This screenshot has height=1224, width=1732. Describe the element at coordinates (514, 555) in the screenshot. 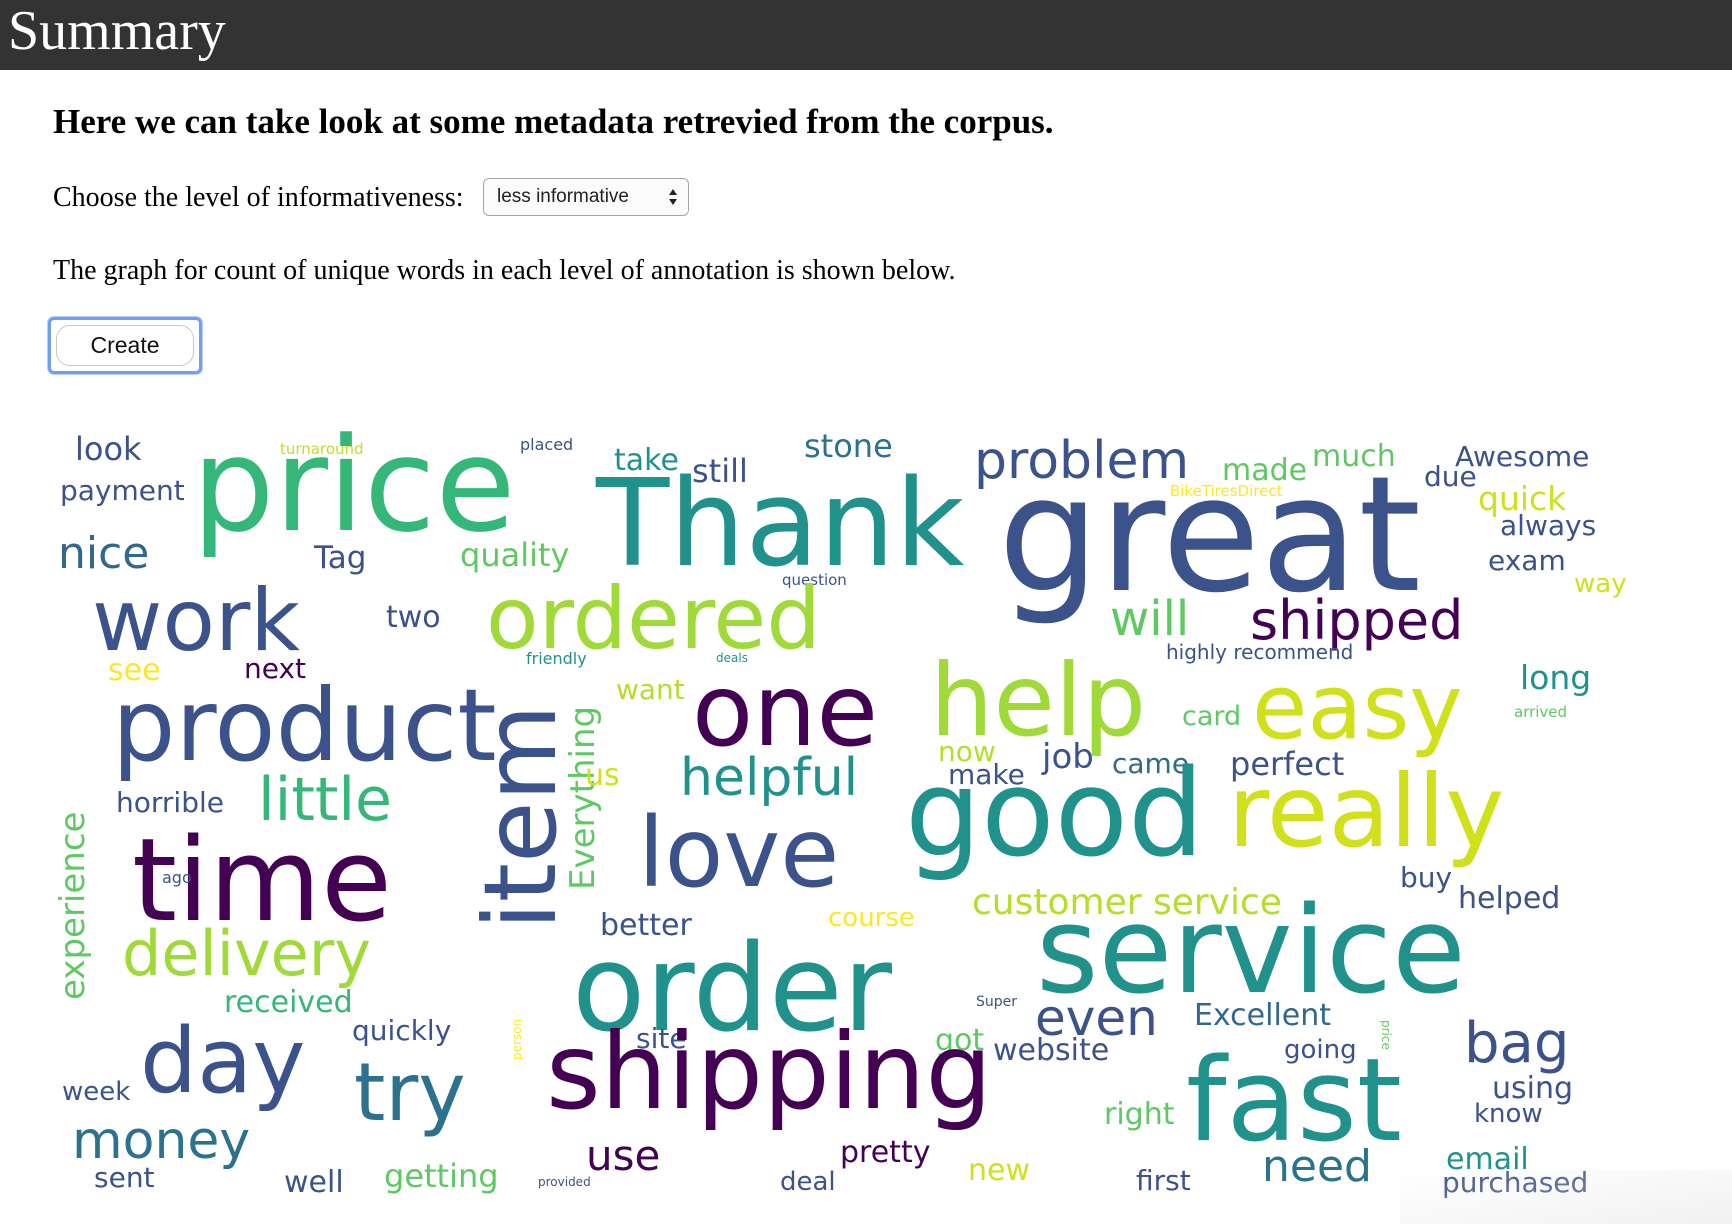

I see `word-cloud-word: quality` at that location.